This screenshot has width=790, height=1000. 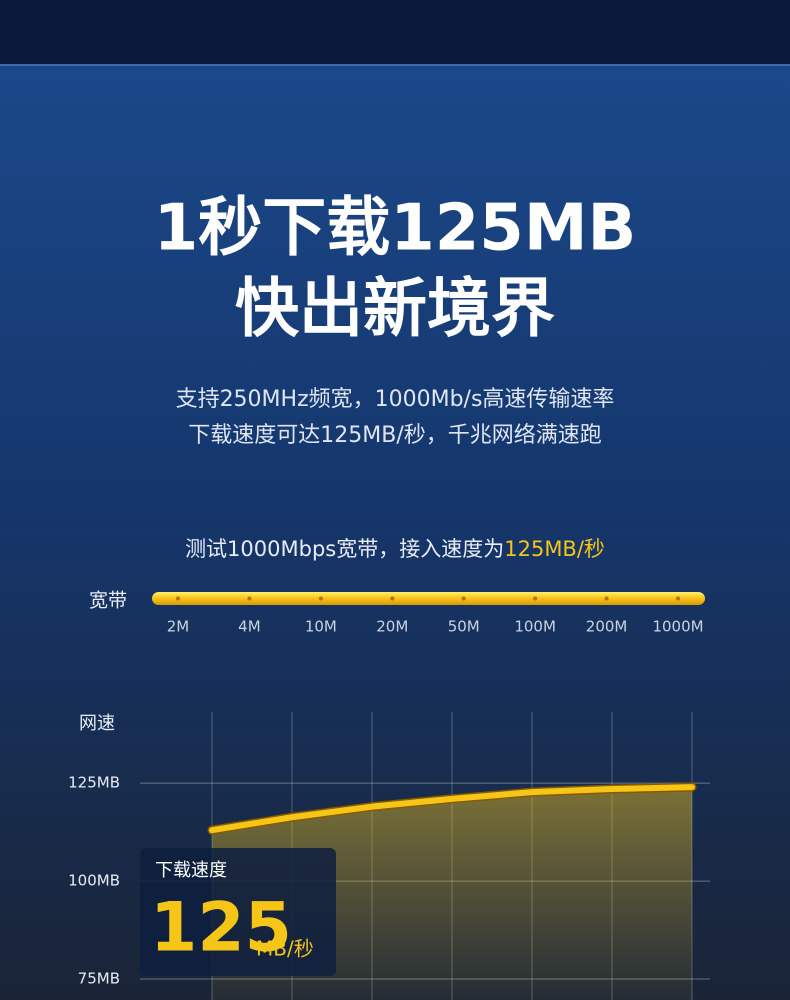 What do you see at coordinates (94, 783) in the screenshot?
I see `y-tick-label: 125MB` at bounding box center [94, 783].